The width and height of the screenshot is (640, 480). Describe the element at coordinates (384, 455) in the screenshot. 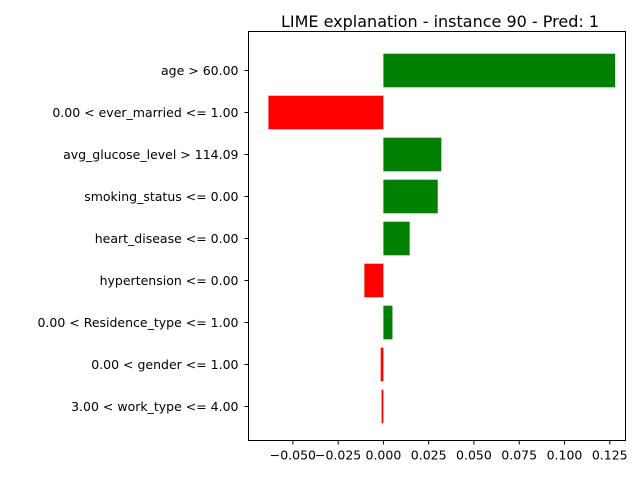

I see `x-tick-label: 0.000` at that location.